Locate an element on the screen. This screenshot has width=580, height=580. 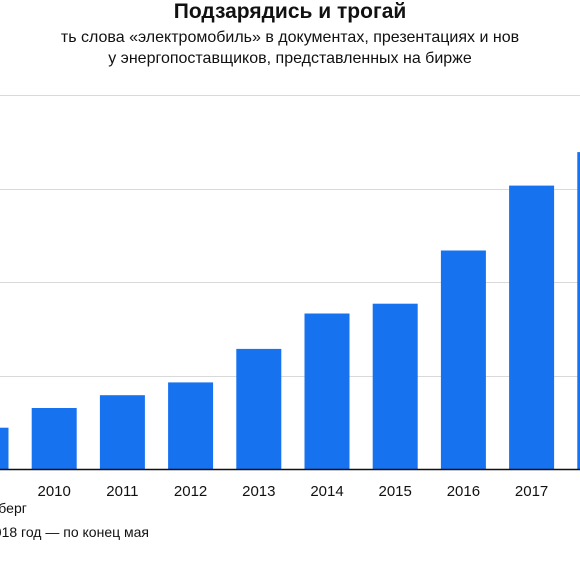
bar-2018 is located at coordinates (578, 310).